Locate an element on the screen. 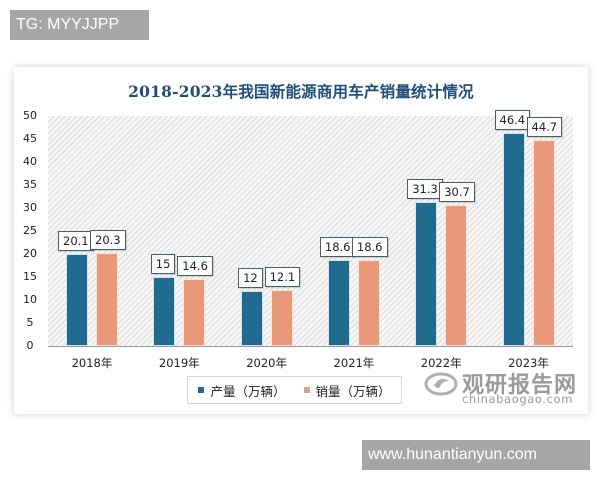 This screenshot has width=600, height=480. x-tick-label: 2021年 is located at coordinates (354, 363).